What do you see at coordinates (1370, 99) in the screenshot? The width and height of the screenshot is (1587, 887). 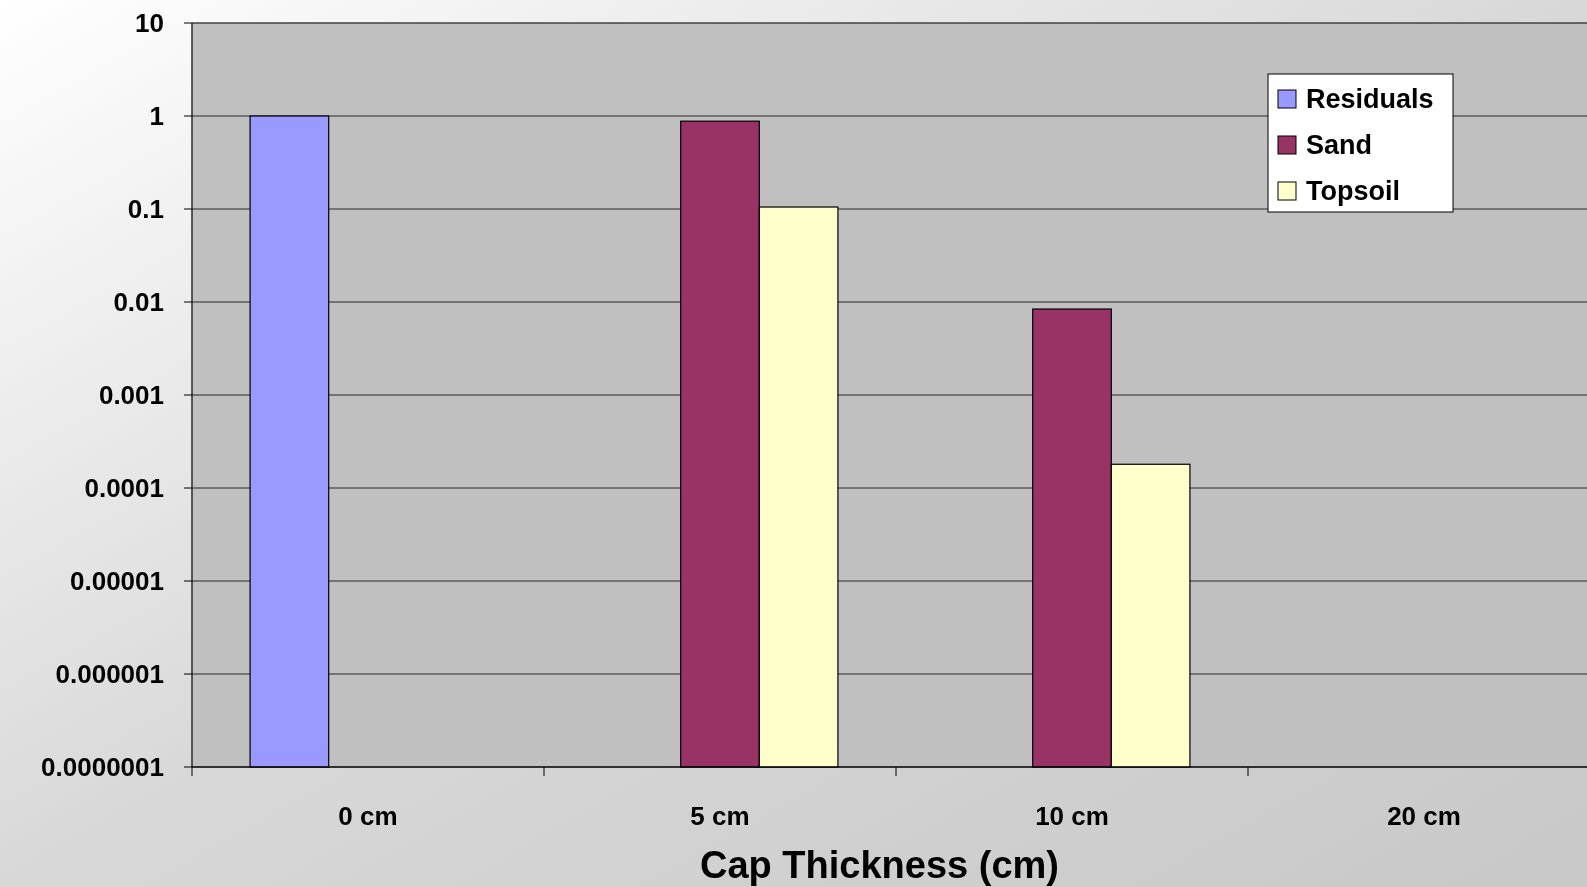 I see `legend-label: Residuals` at bounding box center [1370, 99].